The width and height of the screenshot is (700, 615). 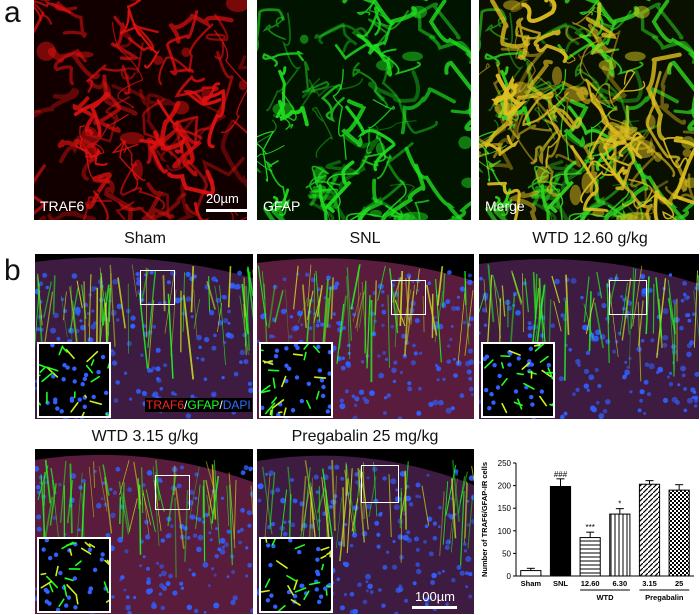 I want to click on zoom-inset, so click(x=296, y=575).